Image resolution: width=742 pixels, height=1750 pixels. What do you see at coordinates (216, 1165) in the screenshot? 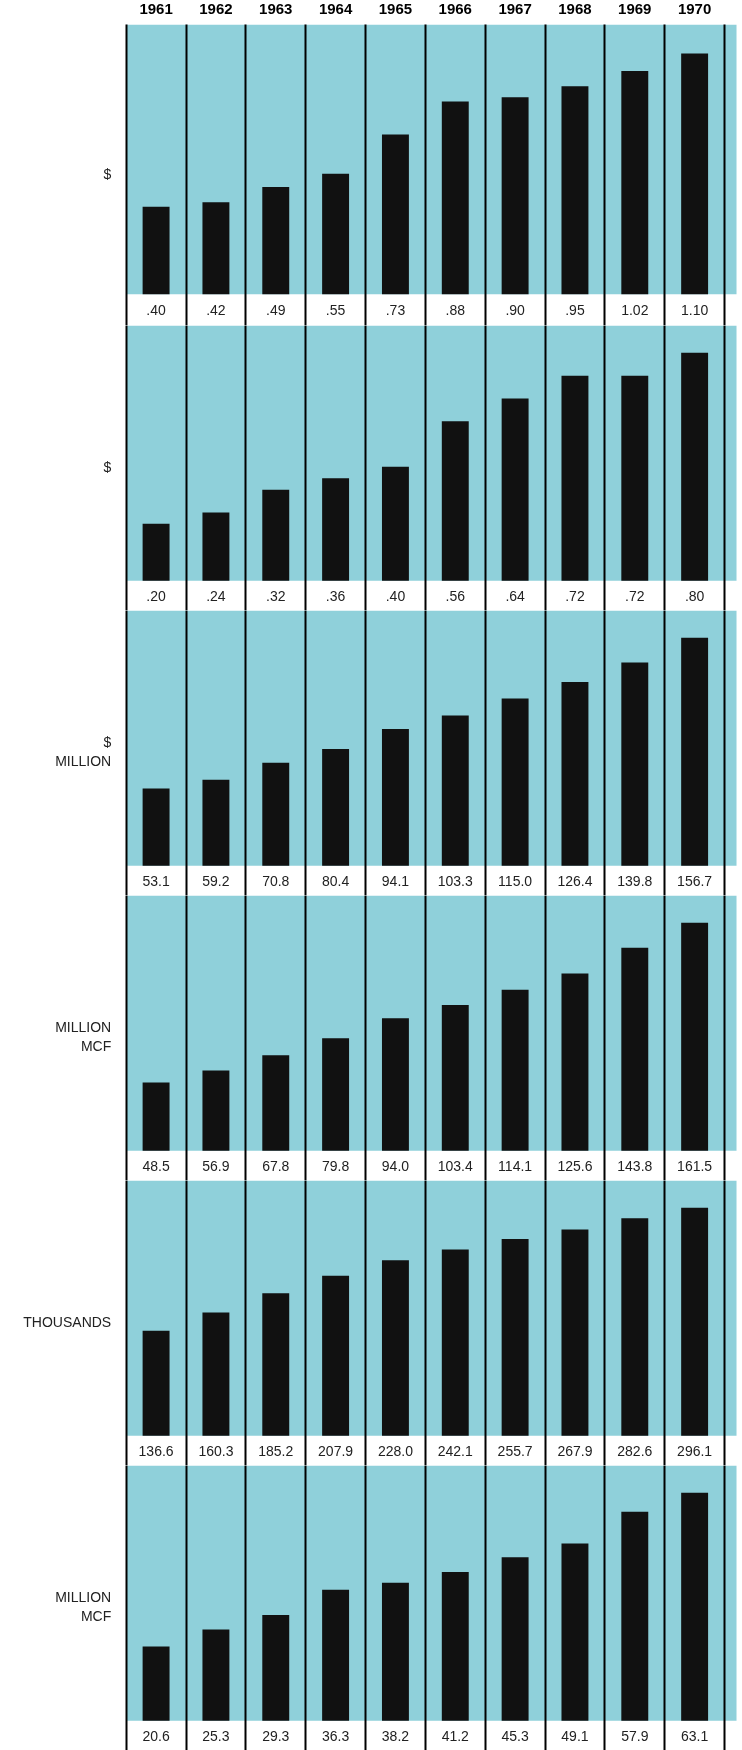
I see `data-label: 56.9` at bounding box center [216, 1165].